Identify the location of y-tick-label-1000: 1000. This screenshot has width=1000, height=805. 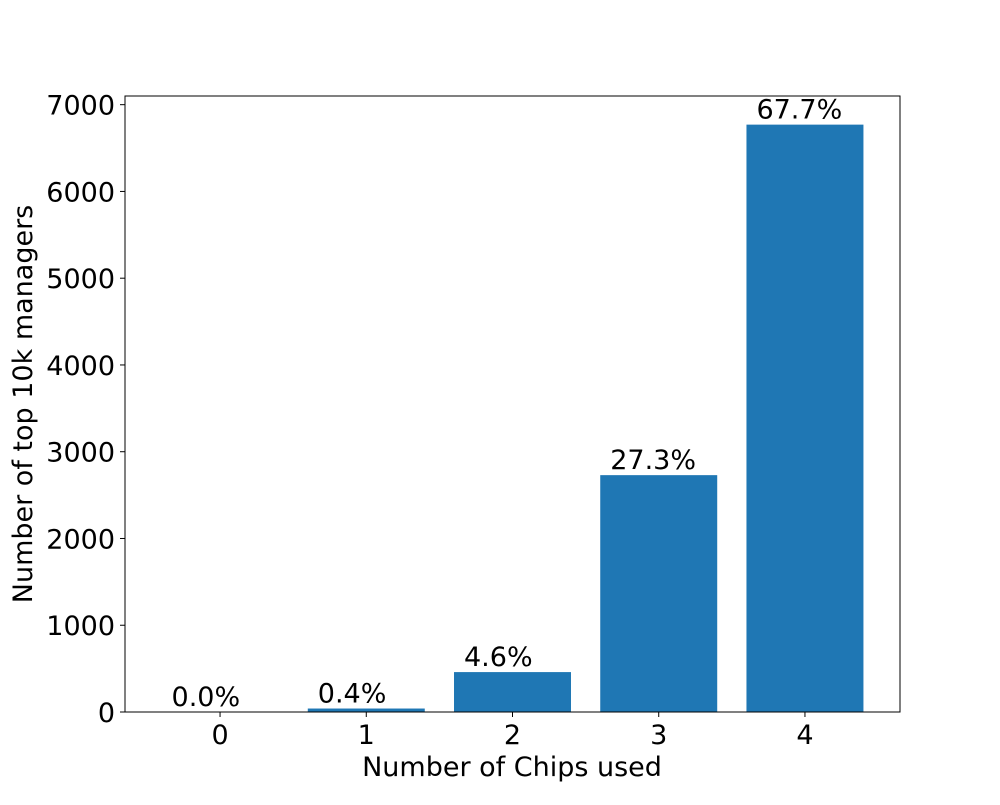
(80, 626).